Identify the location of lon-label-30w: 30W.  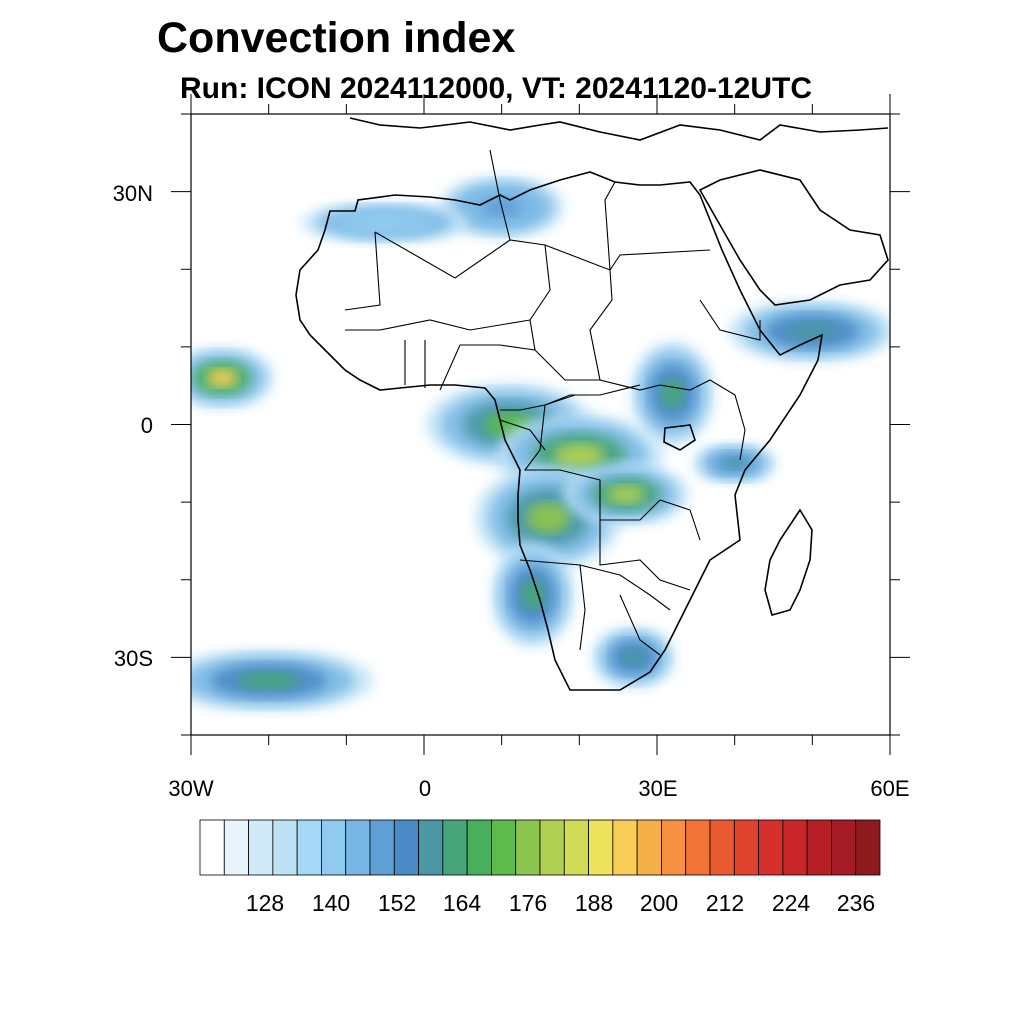
(191, 788).